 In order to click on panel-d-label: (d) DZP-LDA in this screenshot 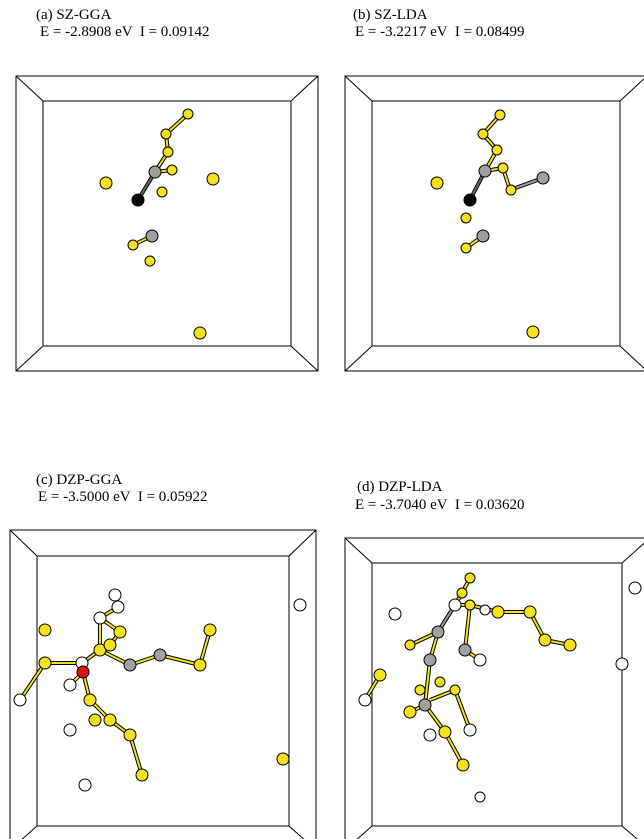, I will do `click(400, 487)`.